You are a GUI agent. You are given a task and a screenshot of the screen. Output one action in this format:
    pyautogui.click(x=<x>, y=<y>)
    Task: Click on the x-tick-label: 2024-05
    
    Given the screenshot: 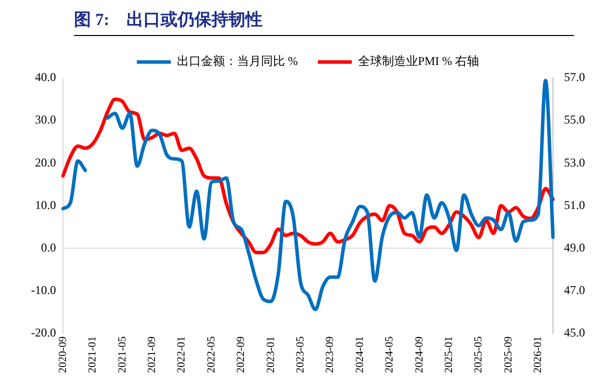 What is the action you would take?
    pyautogui.click(x=390, y=355)
    